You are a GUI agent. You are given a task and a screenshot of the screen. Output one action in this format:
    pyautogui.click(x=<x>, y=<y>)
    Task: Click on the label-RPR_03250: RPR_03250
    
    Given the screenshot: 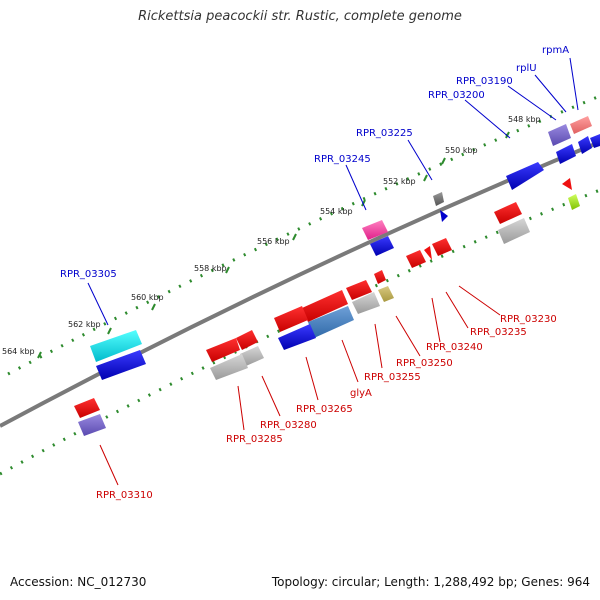 What is the action you would take?
    pyautogui.click(x=424, y=363)
    